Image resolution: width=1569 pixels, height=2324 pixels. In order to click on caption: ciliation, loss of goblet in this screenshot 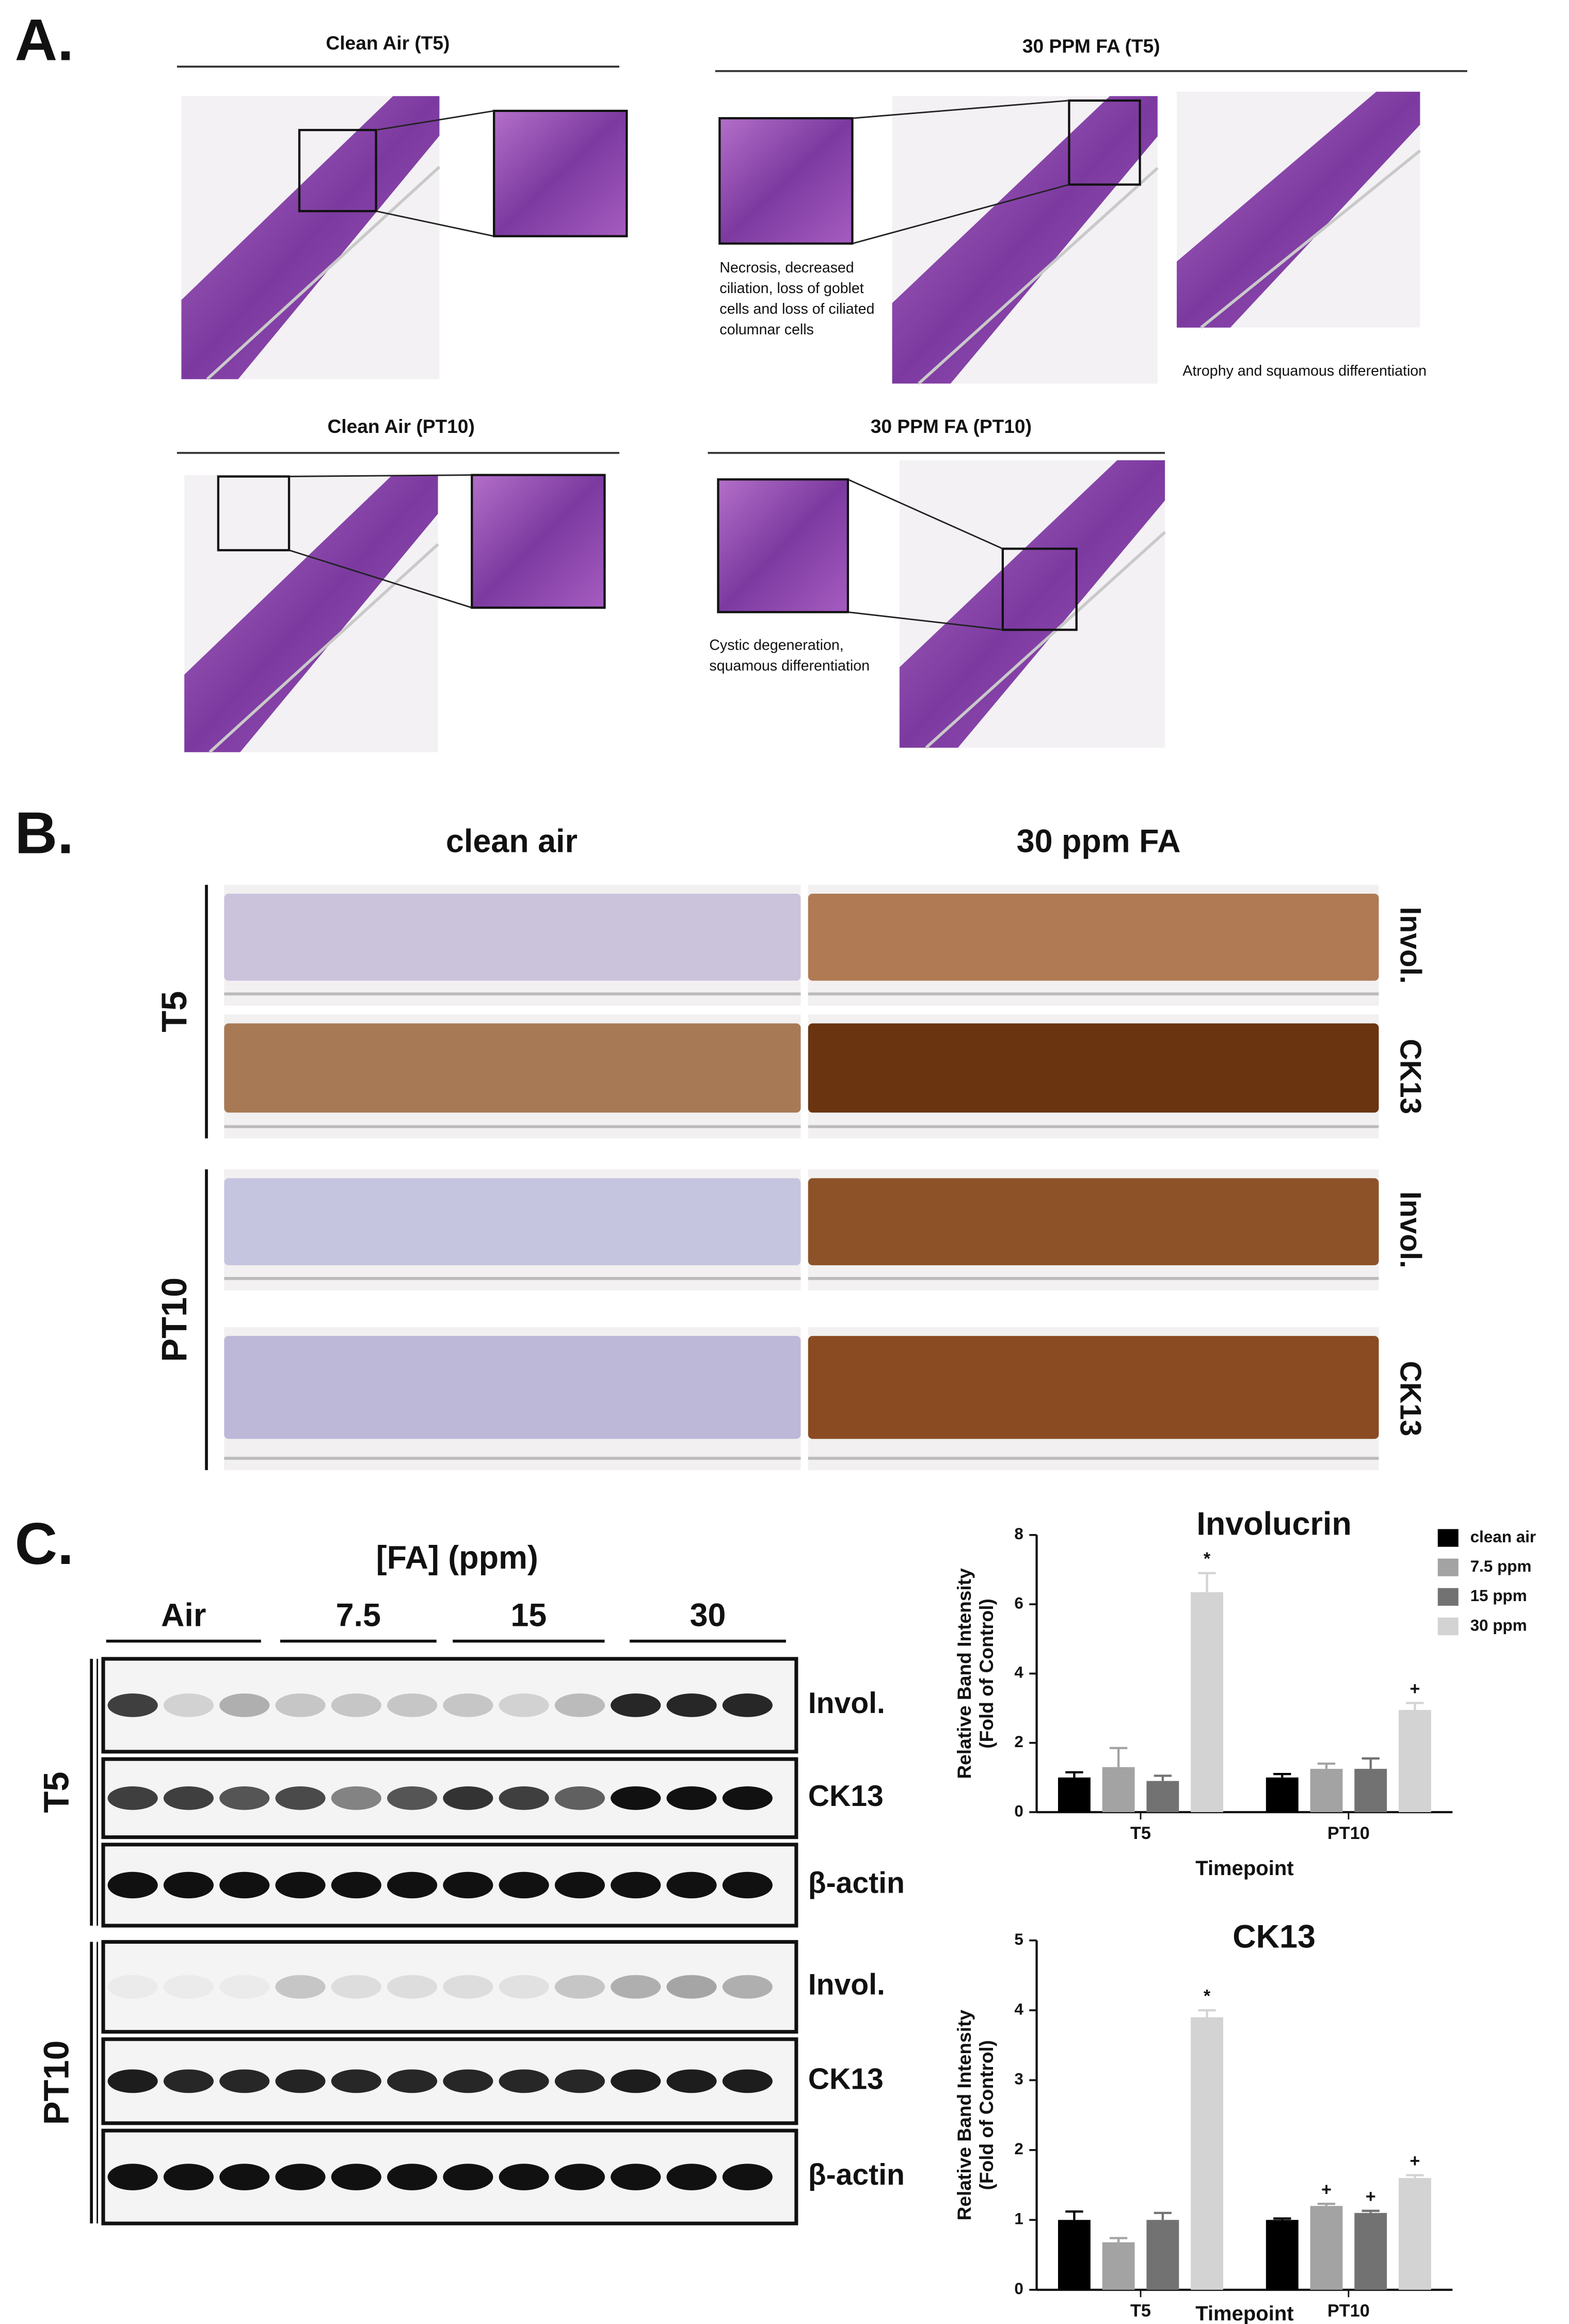, I will do `click(791, 288)`.